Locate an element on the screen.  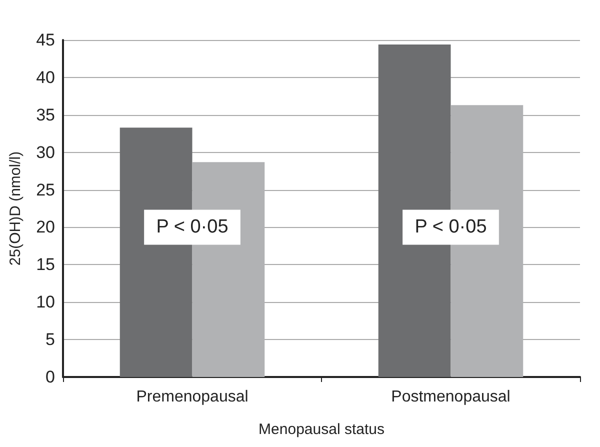
y-tick-label: 45 is located at coordinates (45, 40).